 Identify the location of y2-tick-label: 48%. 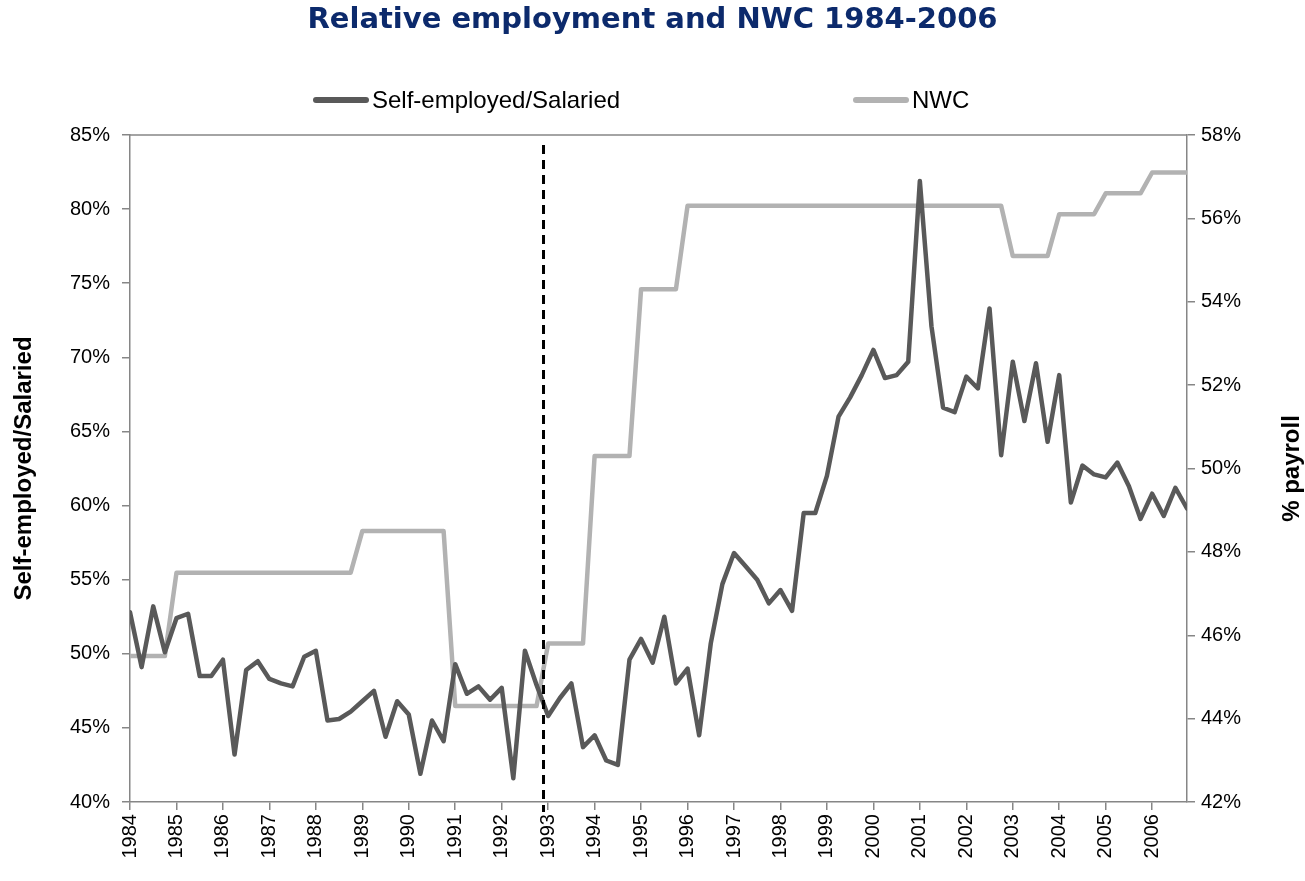
(1221, 550).